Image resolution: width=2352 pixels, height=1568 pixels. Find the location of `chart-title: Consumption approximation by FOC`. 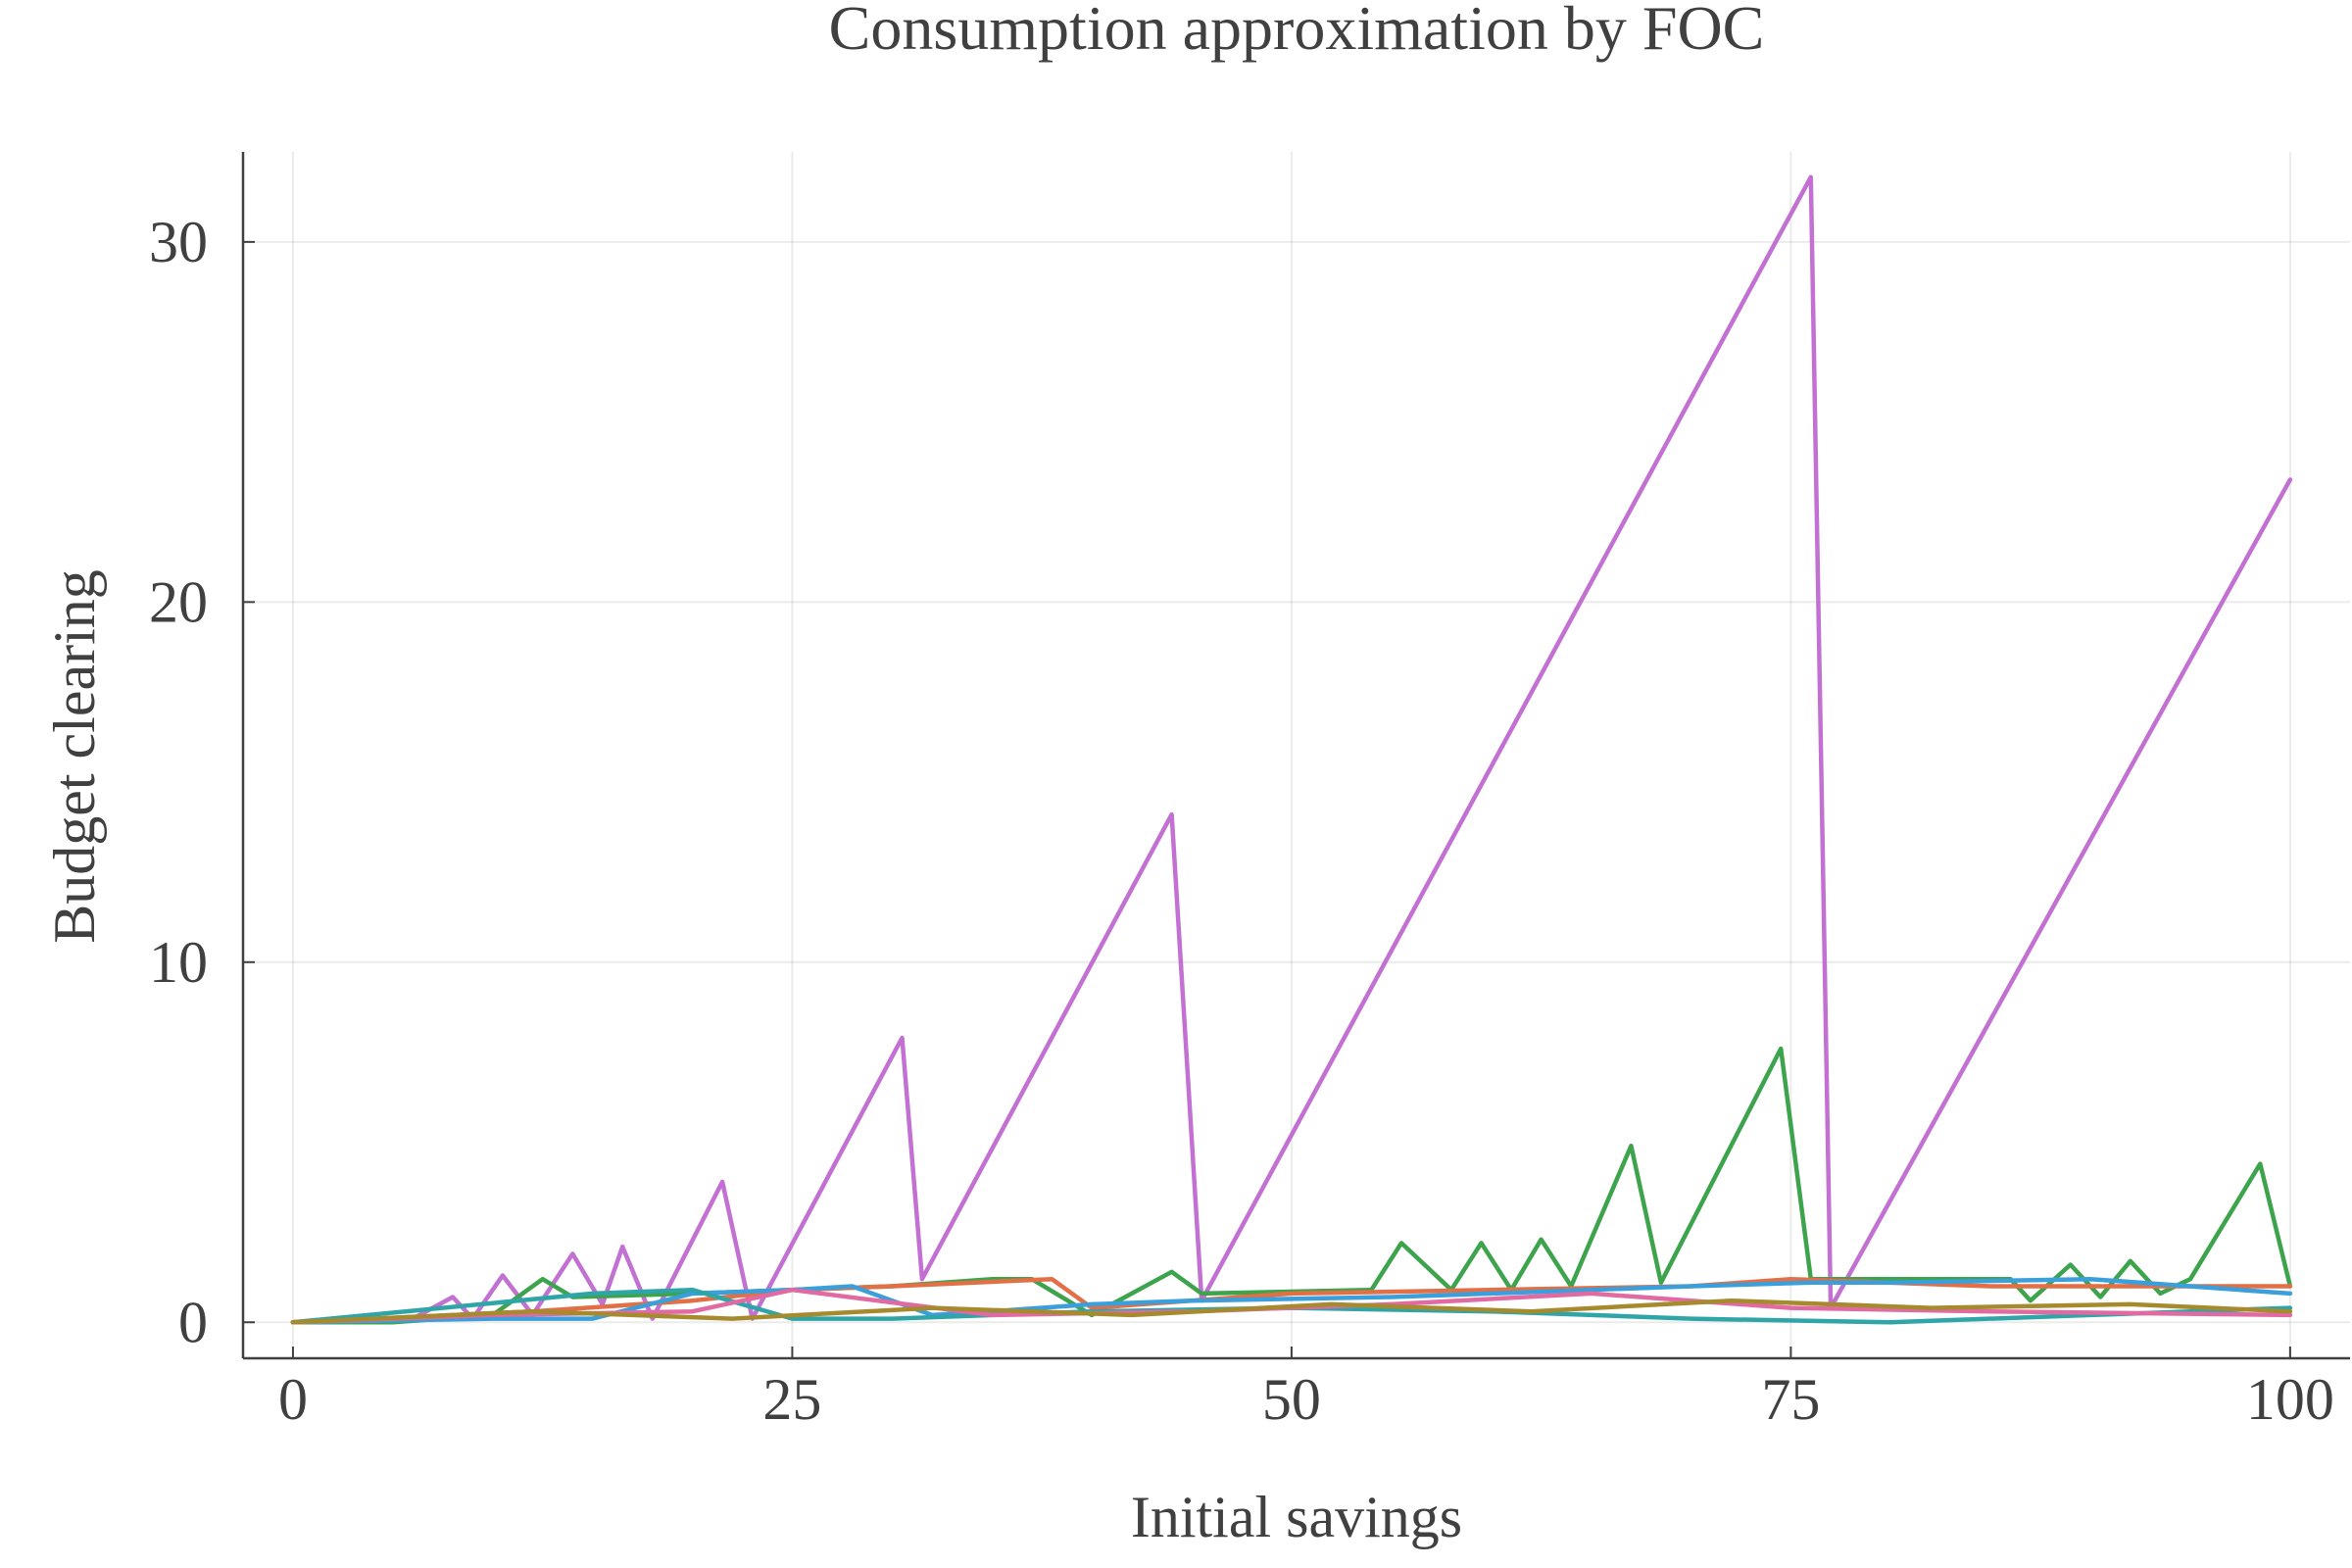

chart-title: Consumption approximation by FOC is located at coordinates (1297, 32).